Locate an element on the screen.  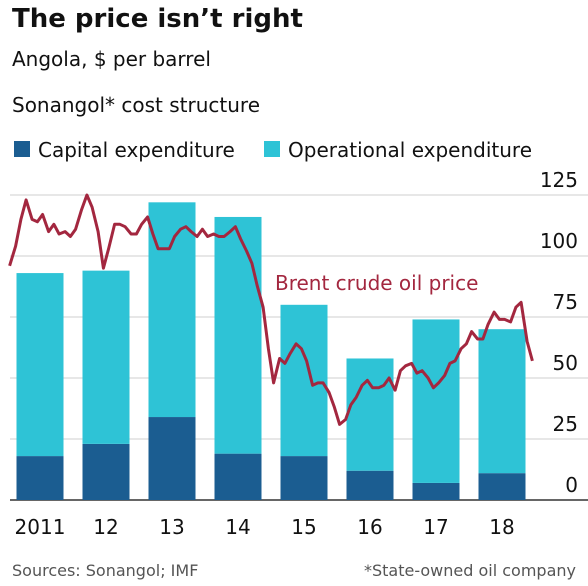
x-tick-label: 12 is located at coordinates (105, 527).